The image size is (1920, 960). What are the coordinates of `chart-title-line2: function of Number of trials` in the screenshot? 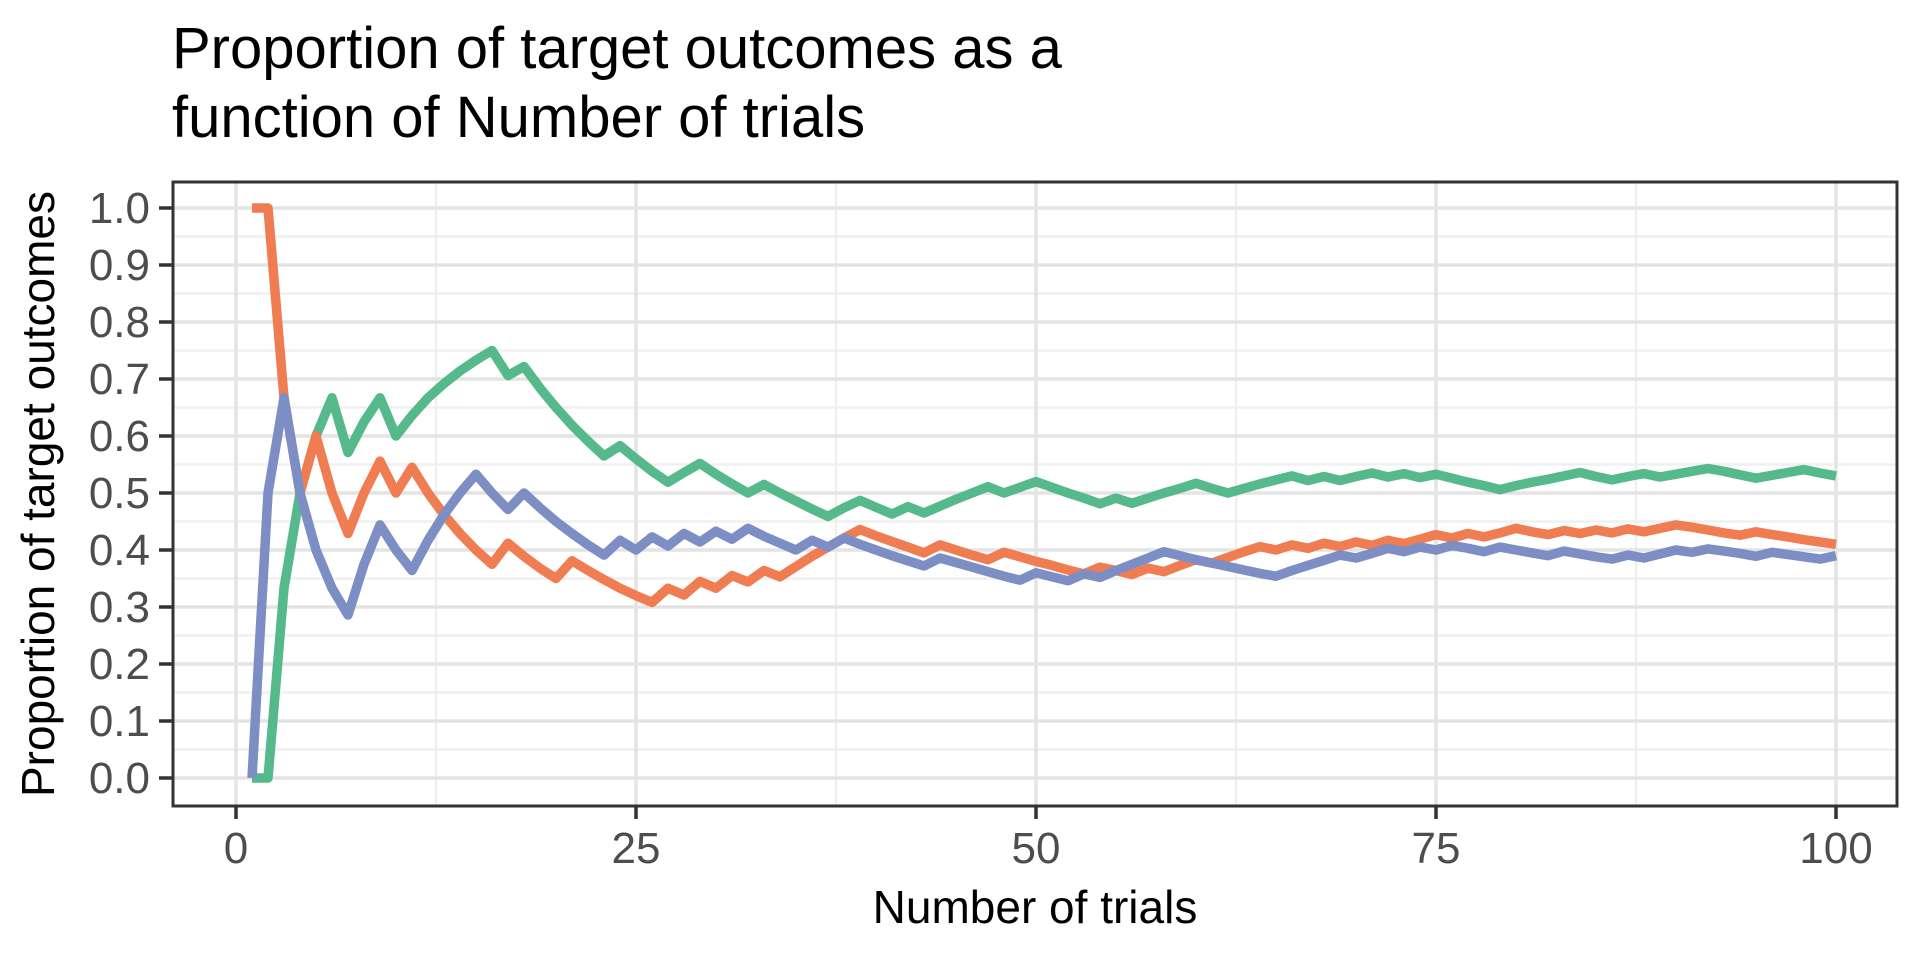 It's located at (519, 117).